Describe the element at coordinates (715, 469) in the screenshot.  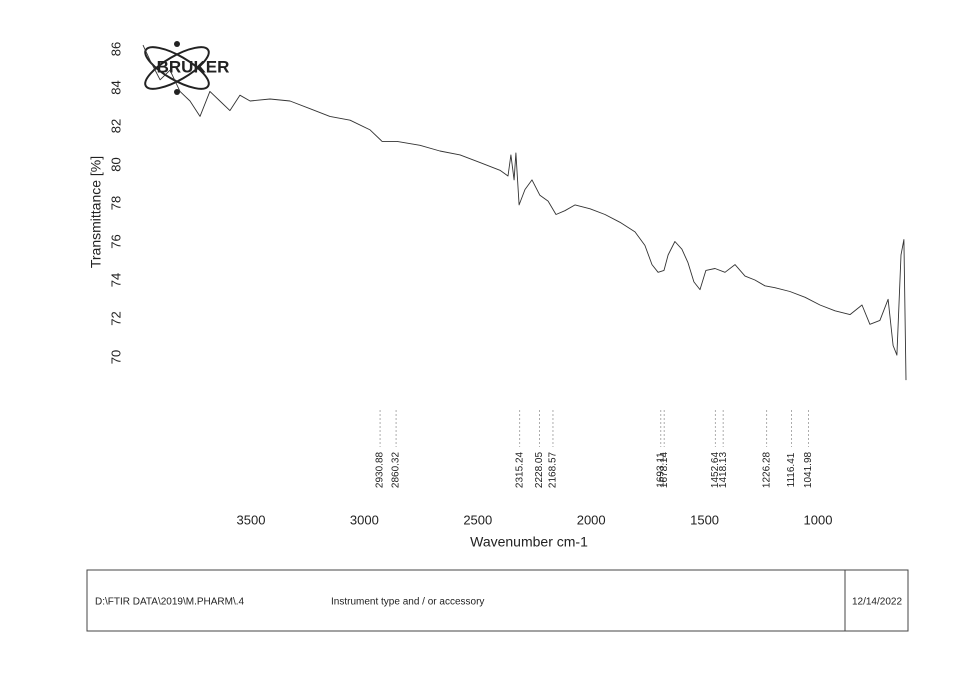
I see `peak-label: 1452.64` at that location.